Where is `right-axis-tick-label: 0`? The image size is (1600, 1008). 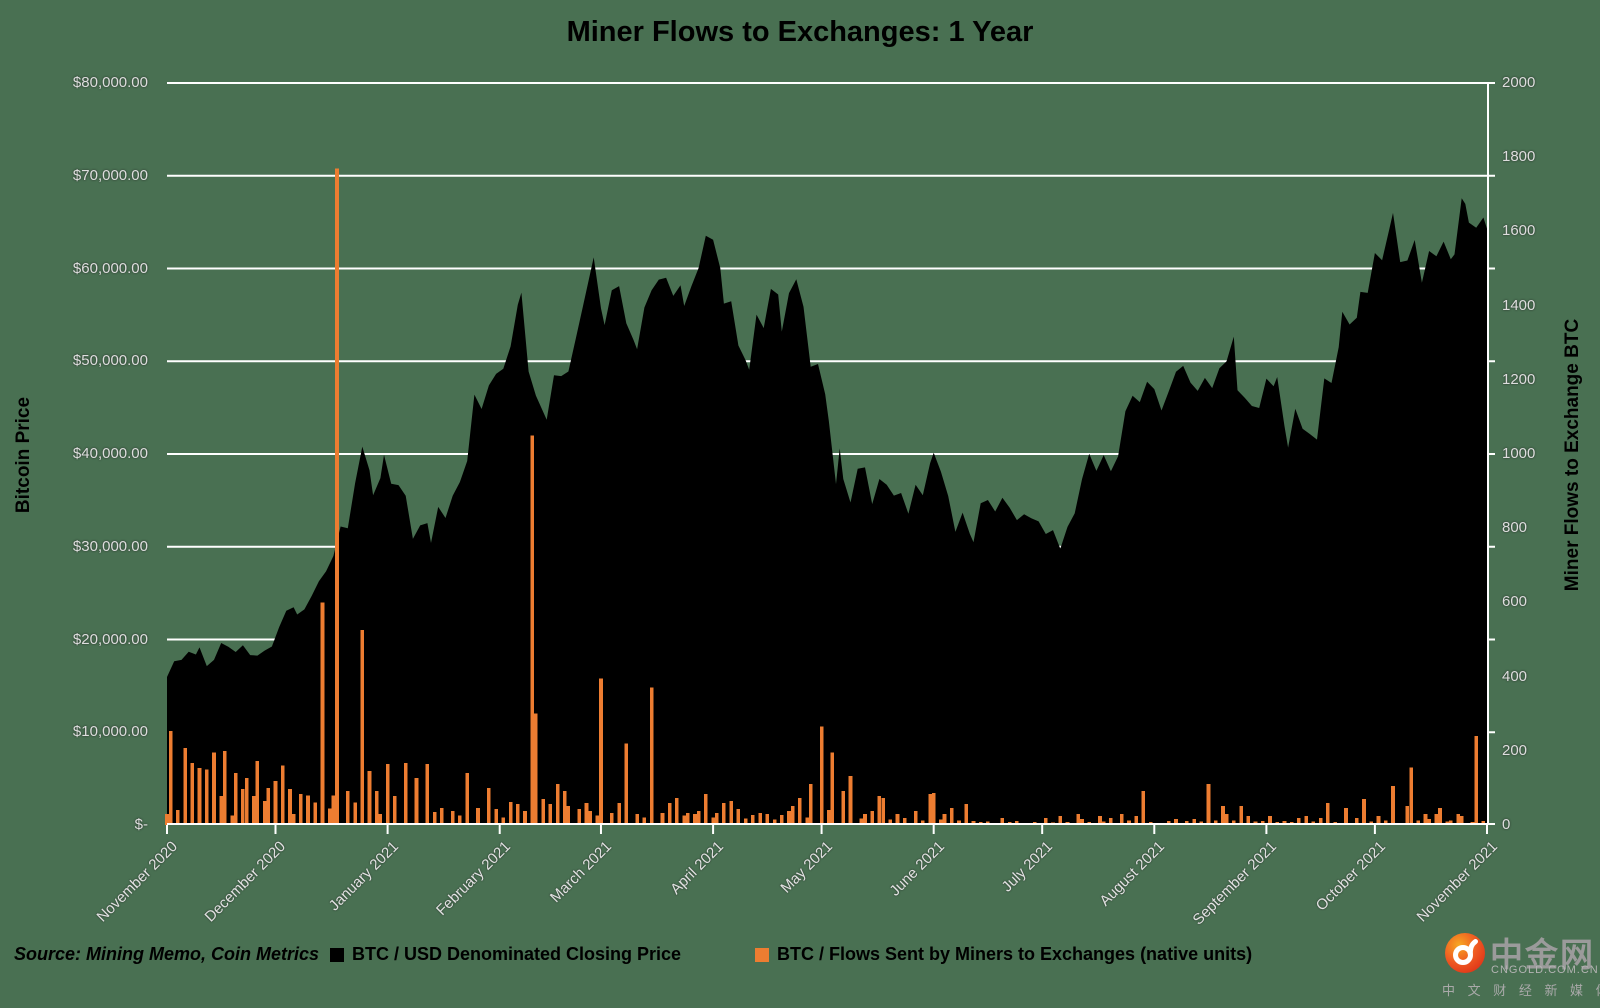
right-axis-tick-label: 0 is located at coordinates (1506, 824).